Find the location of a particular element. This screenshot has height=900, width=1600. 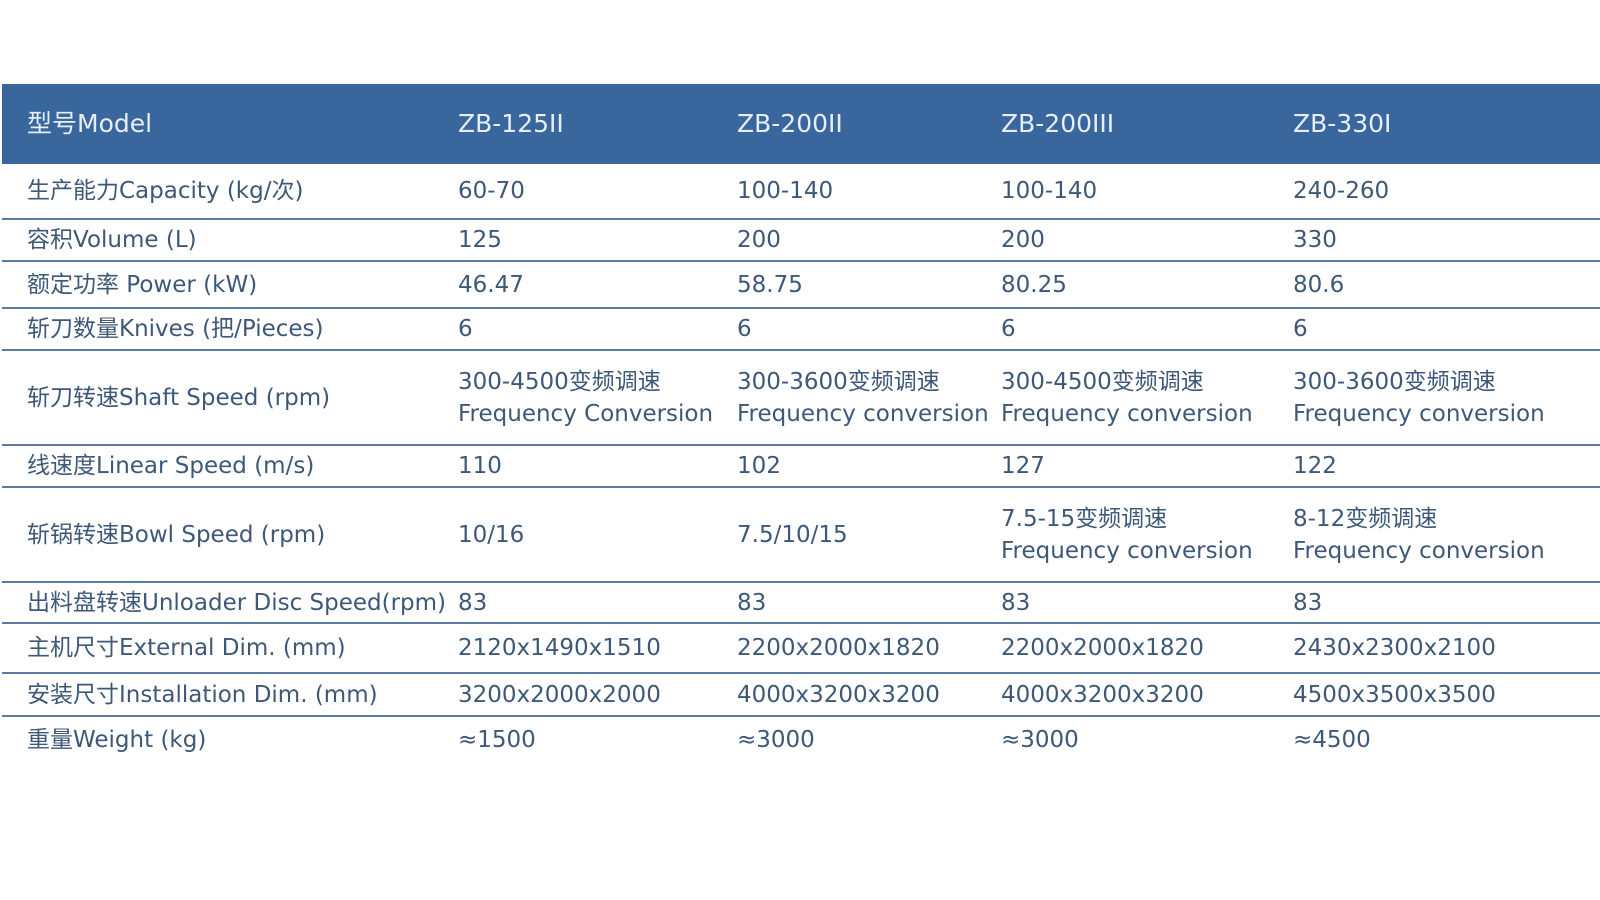

table-cell: 300-4500变频调速 Frequency conversion is located at coordinates (1127, 397).